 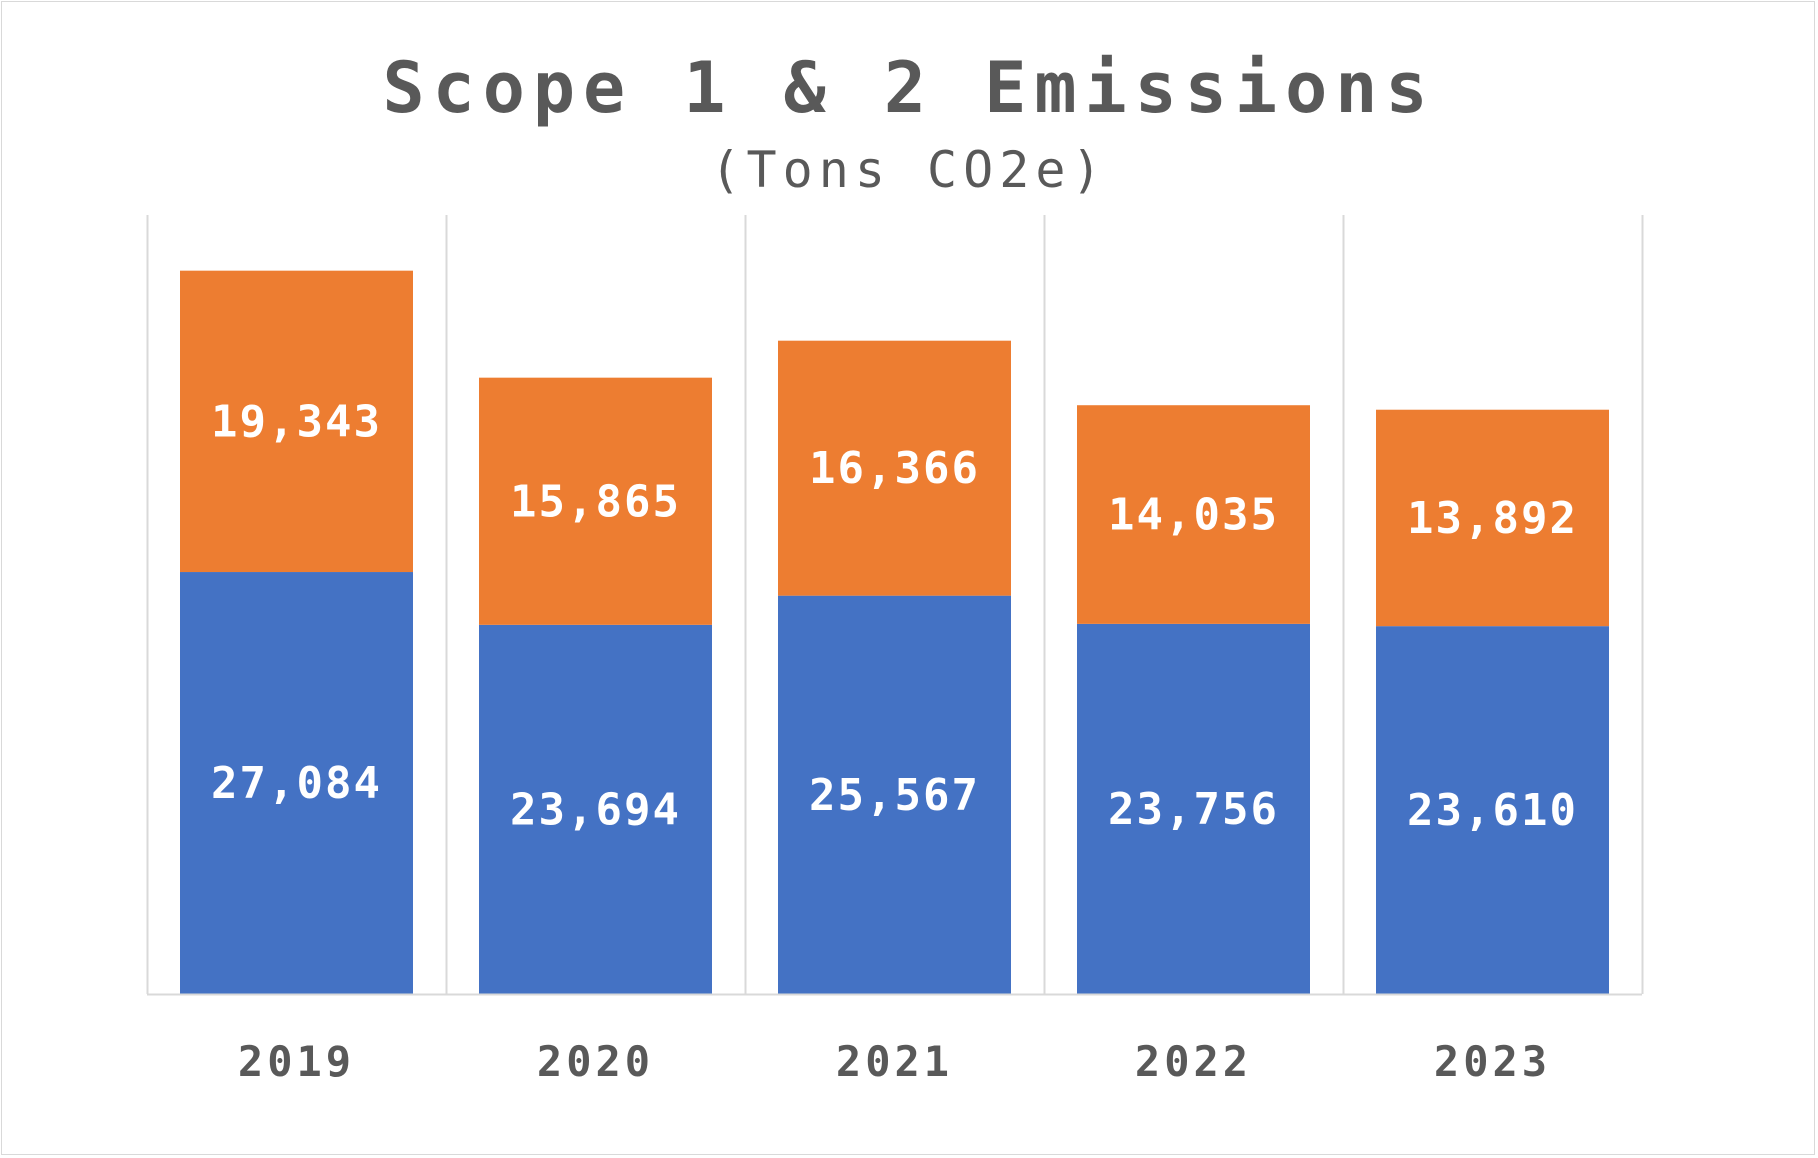 I want to click on data-label-2019-series-1: 27,084, so click(x=296, y=783).